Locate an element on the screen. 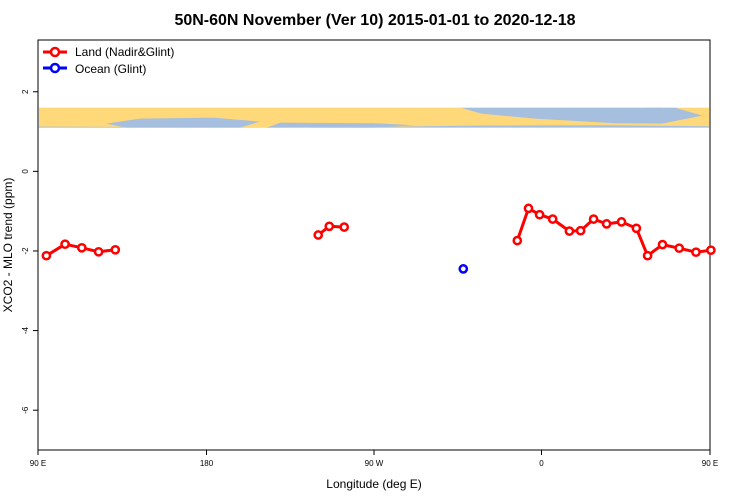 The height and width of the screenshot is (500, 750). x-tick-label: 90 W is located at coordinates (374, 463).